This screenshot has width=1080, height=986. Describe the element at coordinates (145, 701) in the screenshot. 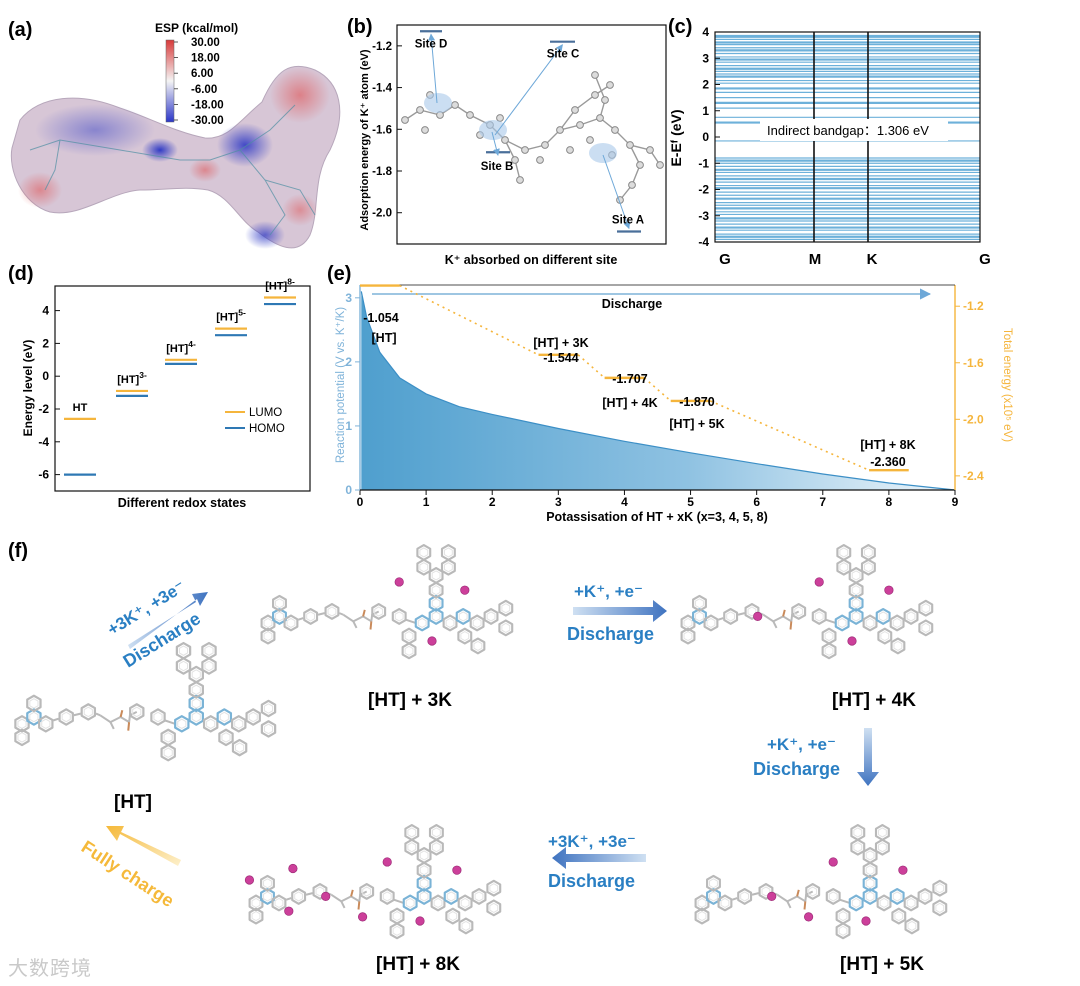

I see `molecule-ht` at that location.